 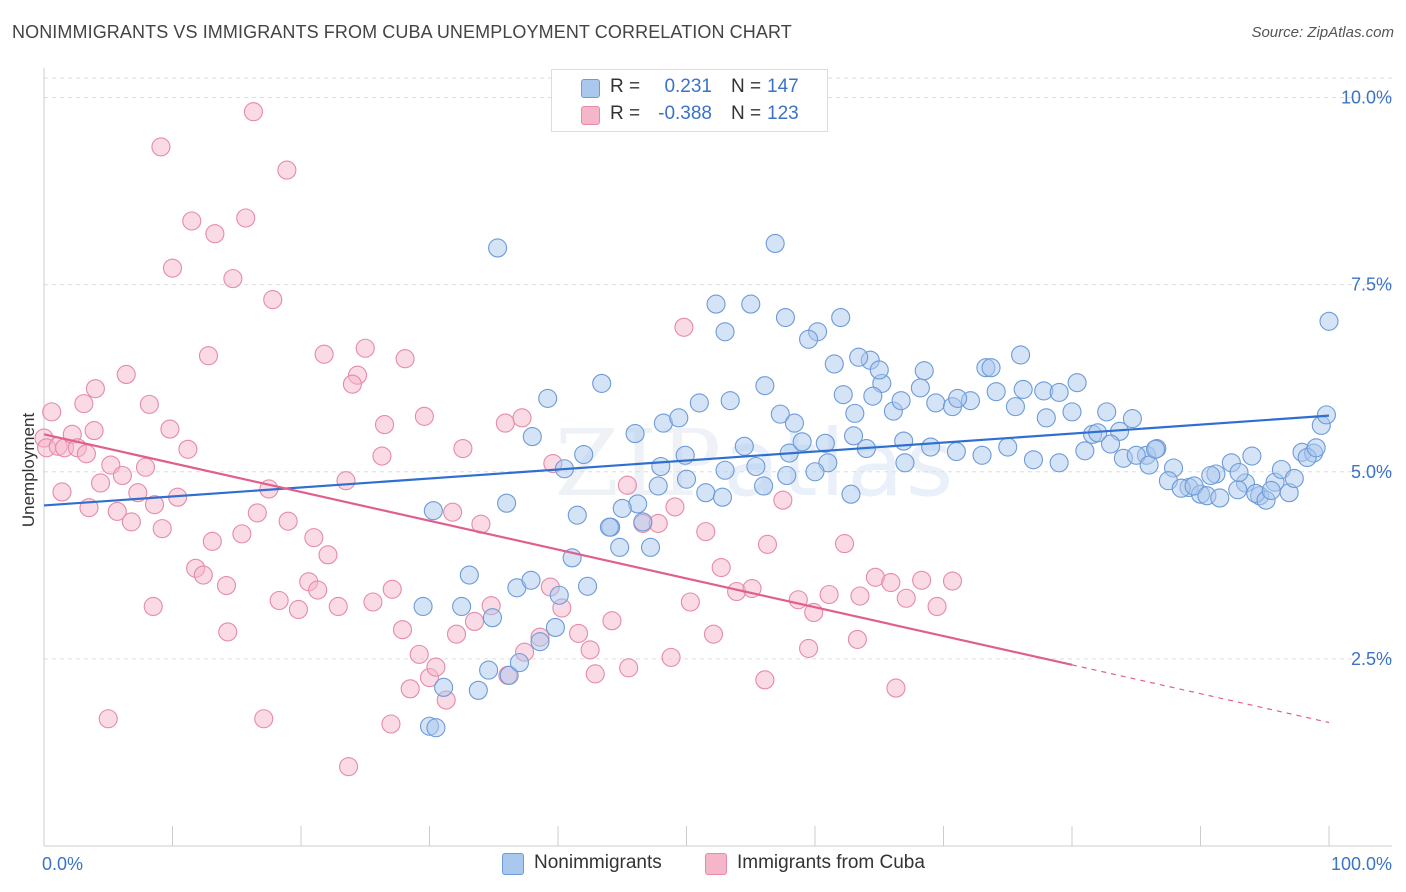 What do you see at coordinates (28, 470) in the screenshot?
I see `y-axis-label: Unemployment` at bounding box center [28, 470].